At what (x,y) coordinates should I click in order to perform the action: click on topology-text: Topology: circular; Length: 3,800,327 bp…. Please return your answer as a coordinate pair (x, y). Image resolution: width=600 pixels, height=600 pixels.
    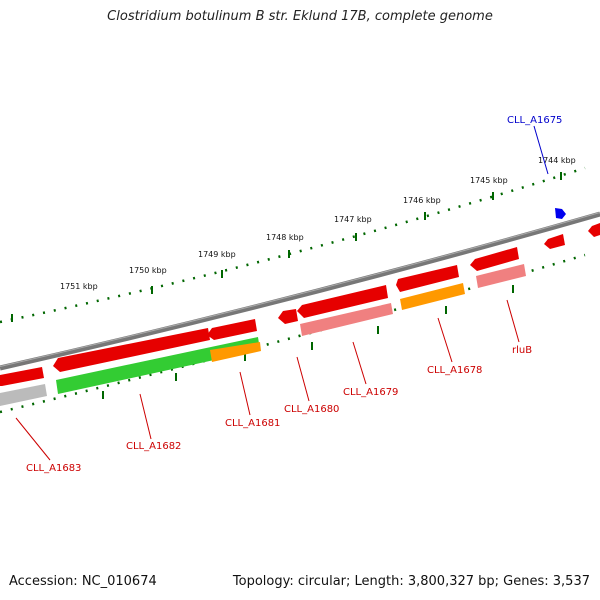
    Looking at the image, I should click on (411, 581).